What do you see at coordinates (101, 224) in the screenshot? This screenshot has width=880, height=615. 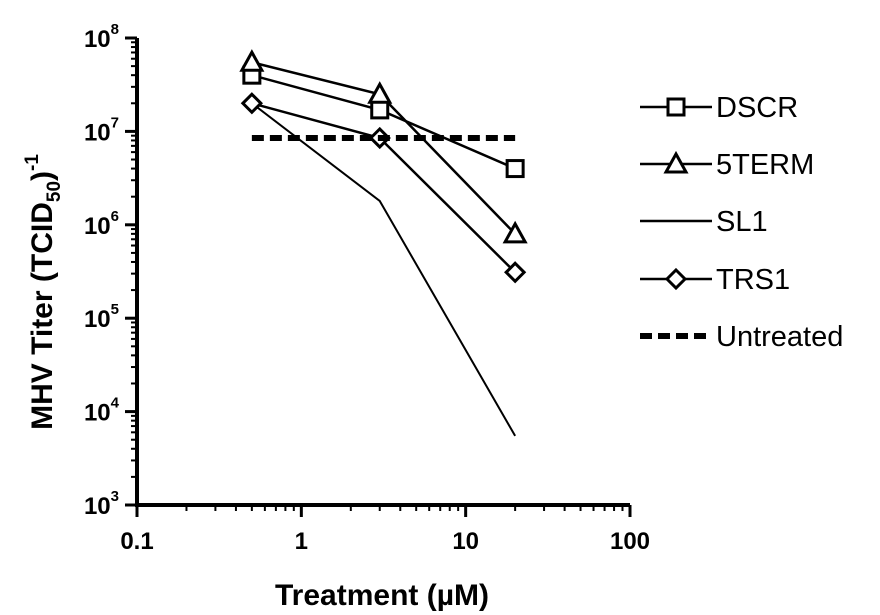 I see `y-tick-label: 10⁶` at bounding box center [101, 224].